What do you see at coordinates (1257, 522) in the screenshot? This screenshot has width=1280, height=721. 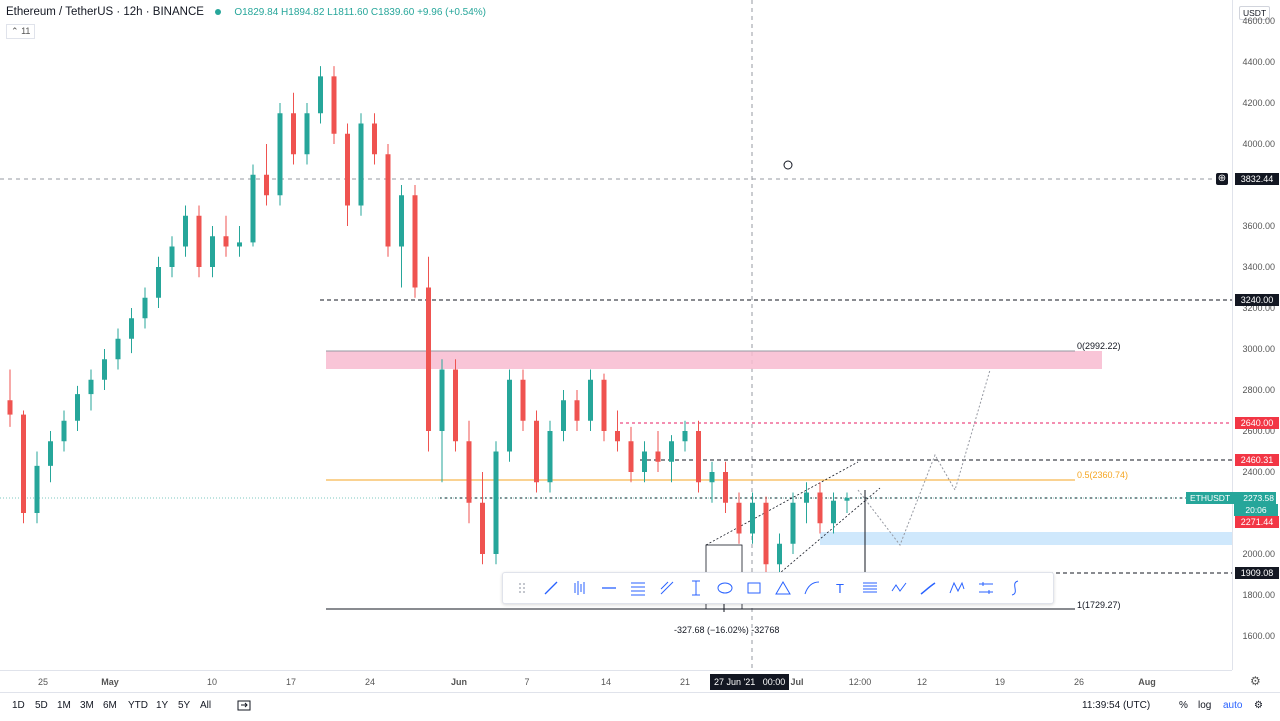 I see `level-label-2271: 2271.44` at bounding box center [1257, 522].